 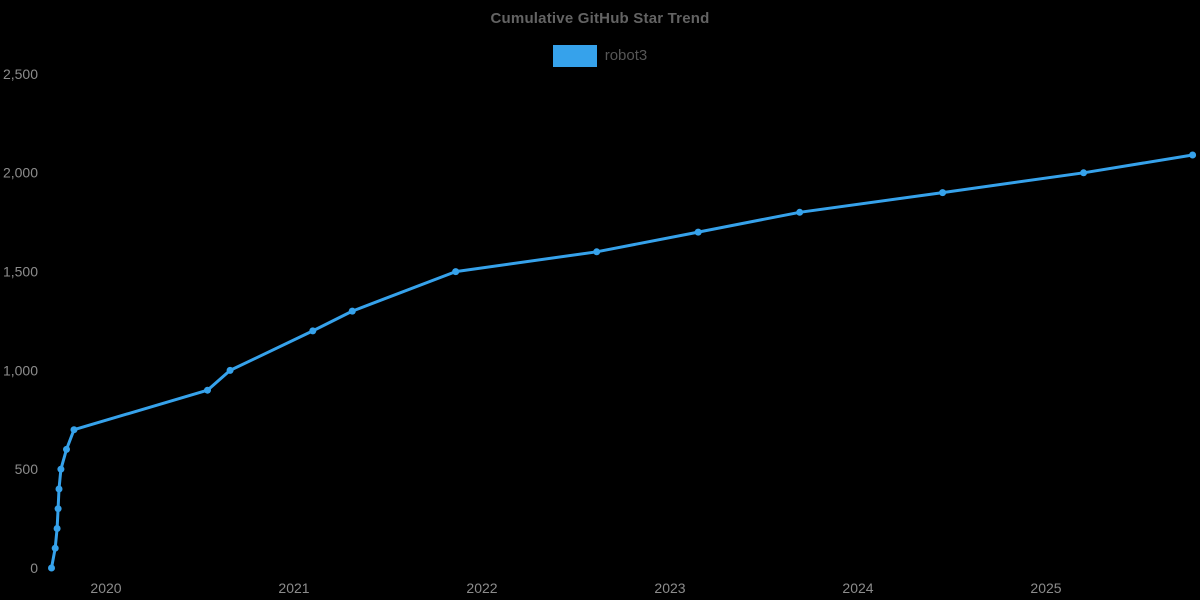 What do you see at coordinates (20, 173) in the screenshot?
I see `y-axis-tick-label: 2,000` at bounding box center [20, 173].